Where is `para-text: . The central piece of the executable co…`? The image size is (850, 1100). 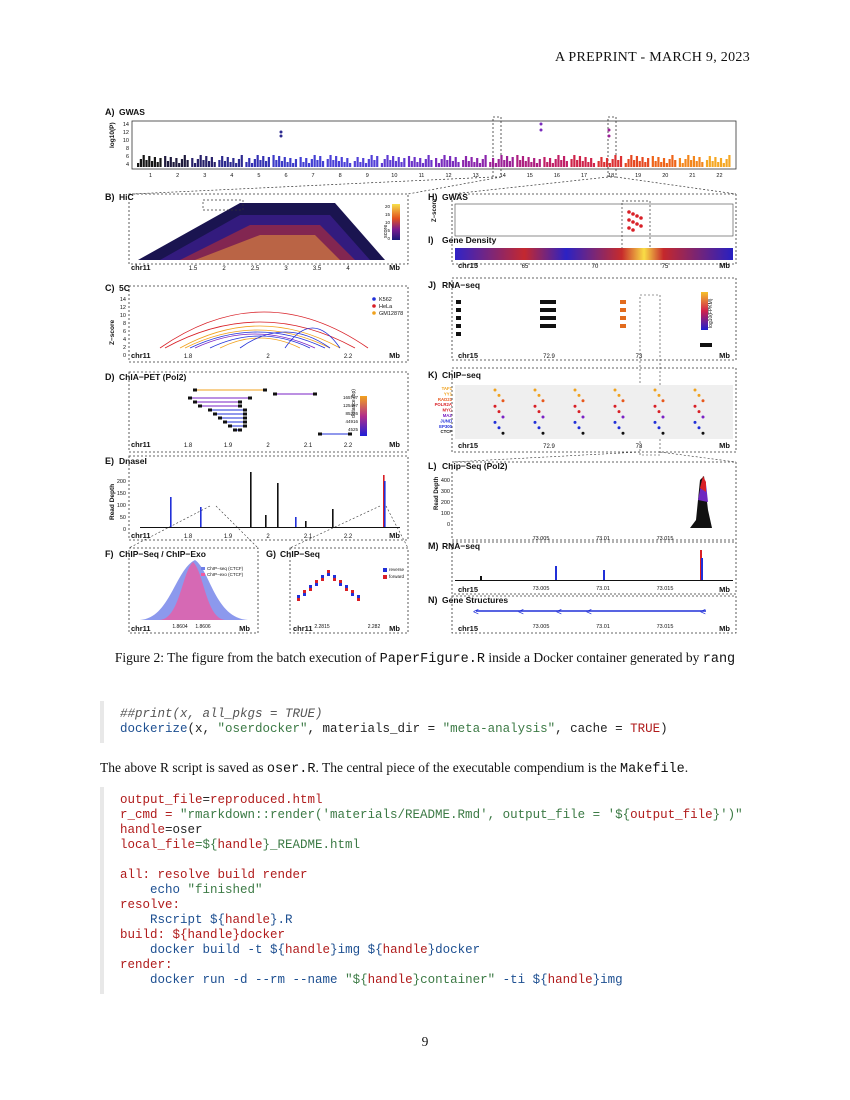
para-text: . The central piece of the executable co… is located at coordinates (467, 767).